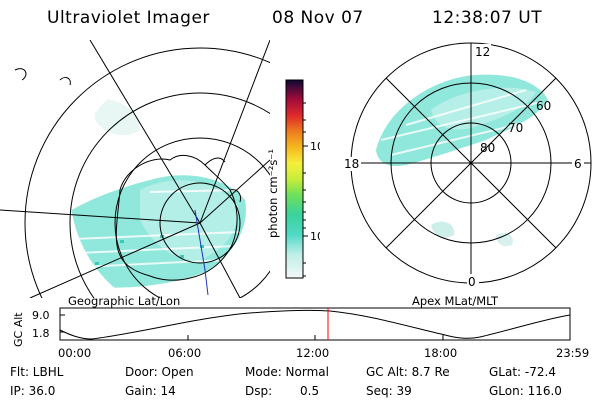 This screenshot has height=400, width=600. Describe the element at coordinates (487, 18) in the screenshot. I see `time-label: 12:38:07 UT` at that location.